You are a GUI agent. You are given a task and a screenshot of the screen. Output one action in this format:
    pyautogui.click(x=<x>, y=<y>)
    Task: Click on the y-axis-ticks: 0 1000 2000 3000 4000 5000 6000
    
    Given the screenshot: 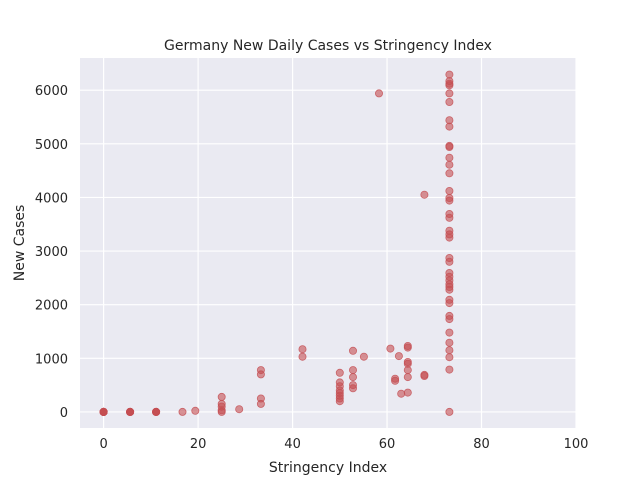 What is the action you would take?
    pyautogui.click(x=51, y=252)
    